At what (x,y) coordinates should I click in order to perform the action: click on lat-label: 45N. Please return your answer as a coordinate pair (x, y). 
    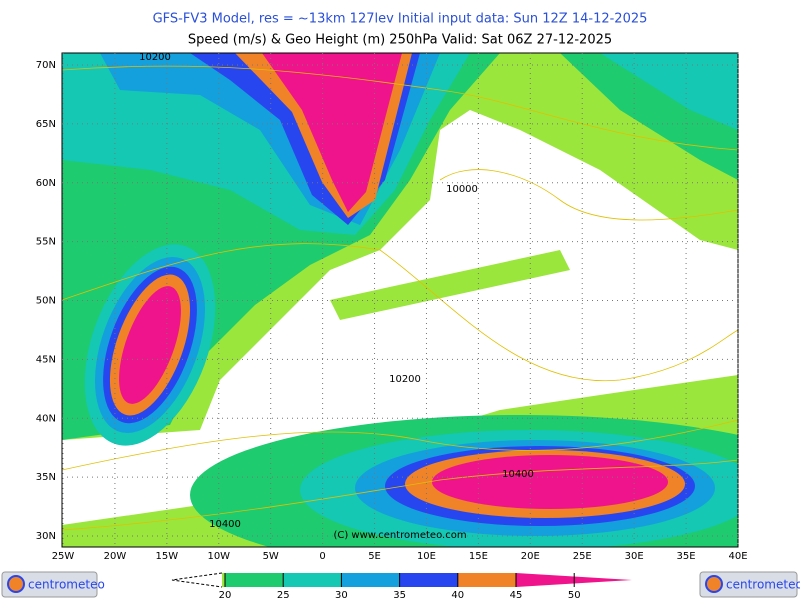
    Looking at the image, I should click on (46, 359).